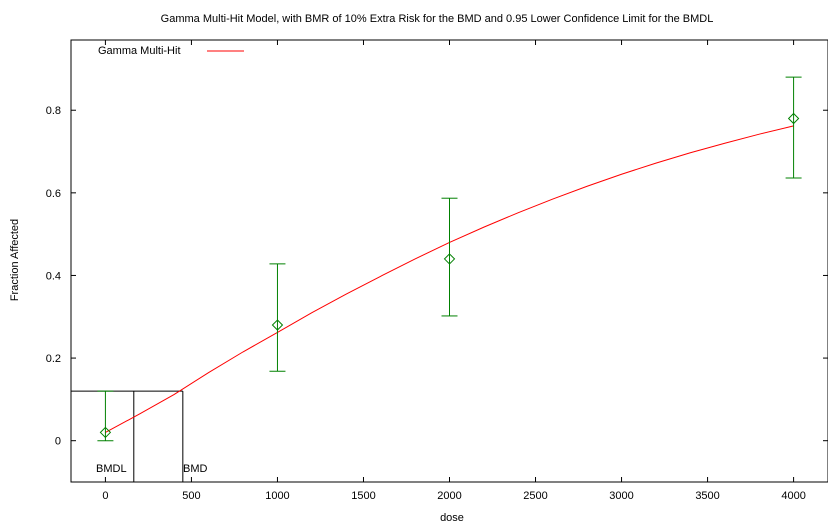 The height and width of the screenshot is (525, 828). I want to click on x-tick-label: 500, so click(191, 496).